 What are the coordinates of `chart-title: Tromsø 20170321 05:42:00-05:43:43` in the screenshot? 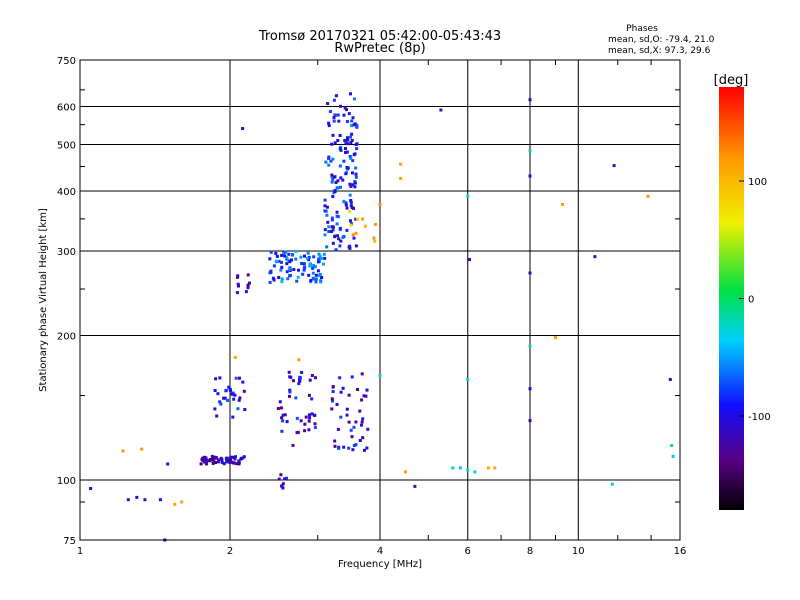 It's located at (379, 36).